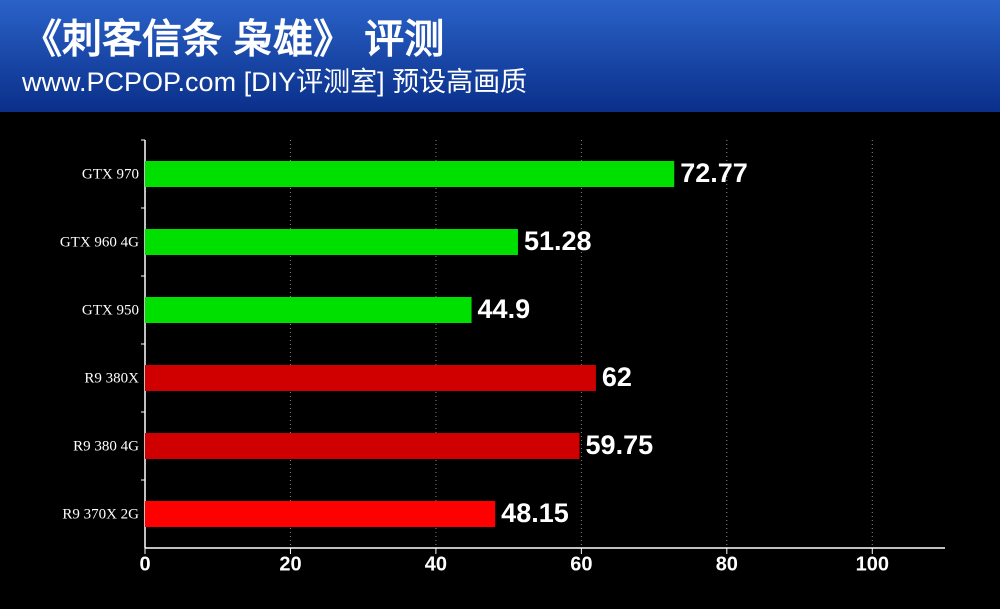 This screenshot has width=1000, height=609. I want to click on y-tick-label: GTX 950, so click(110, 310).